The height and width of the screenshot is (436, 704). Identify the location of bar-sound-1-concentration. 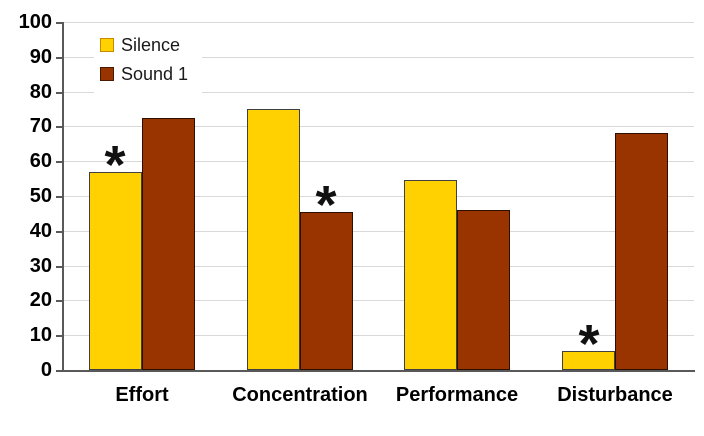
(326, 291).